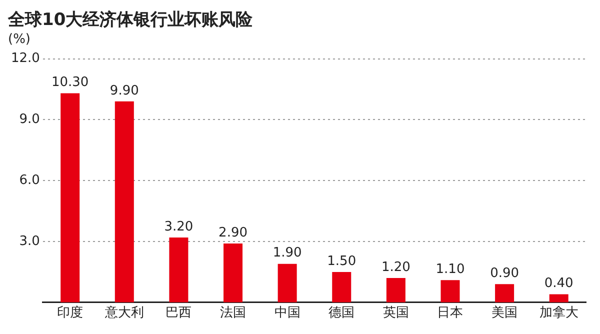  I want to click on chart-title: 全球10大经济体银行业坏账风险, so click(131, 20).